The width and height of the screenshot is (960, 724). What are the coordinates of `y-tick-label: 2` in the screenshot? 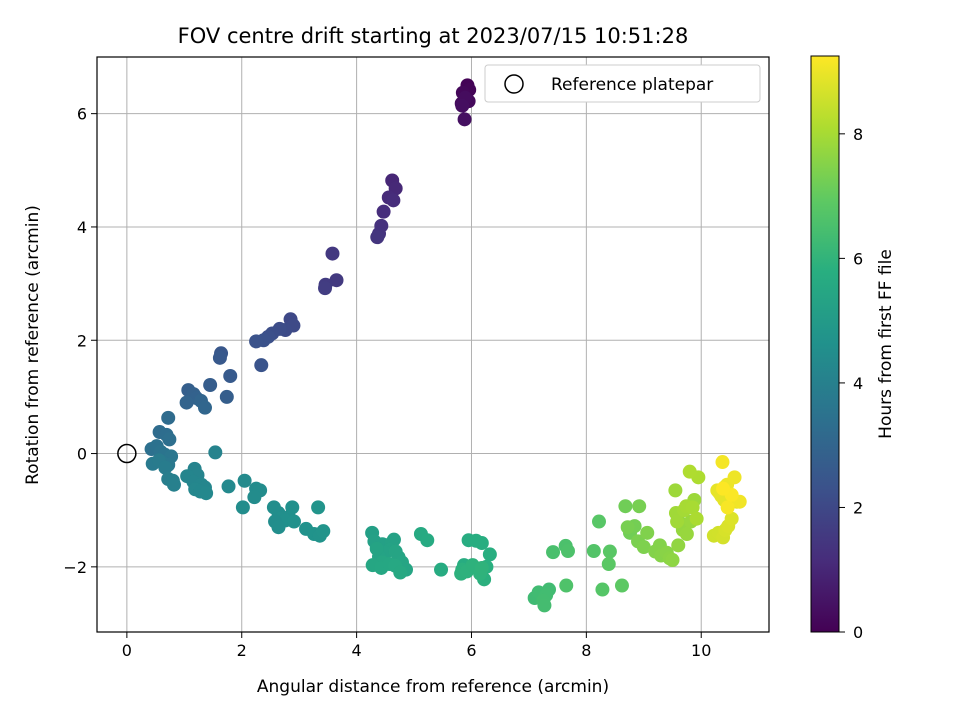 It's located at (82, 340).